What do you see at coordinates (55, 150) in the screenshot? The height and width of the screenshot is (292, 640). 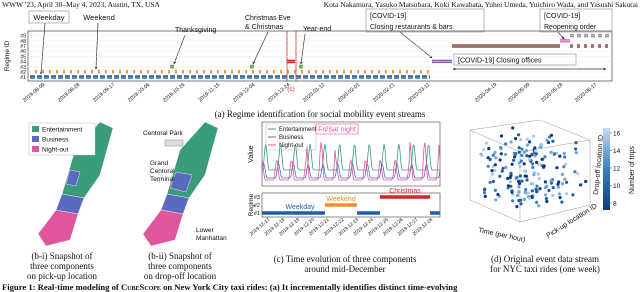 I see `legend-label: Night-out` at bounding box center [55, 150].